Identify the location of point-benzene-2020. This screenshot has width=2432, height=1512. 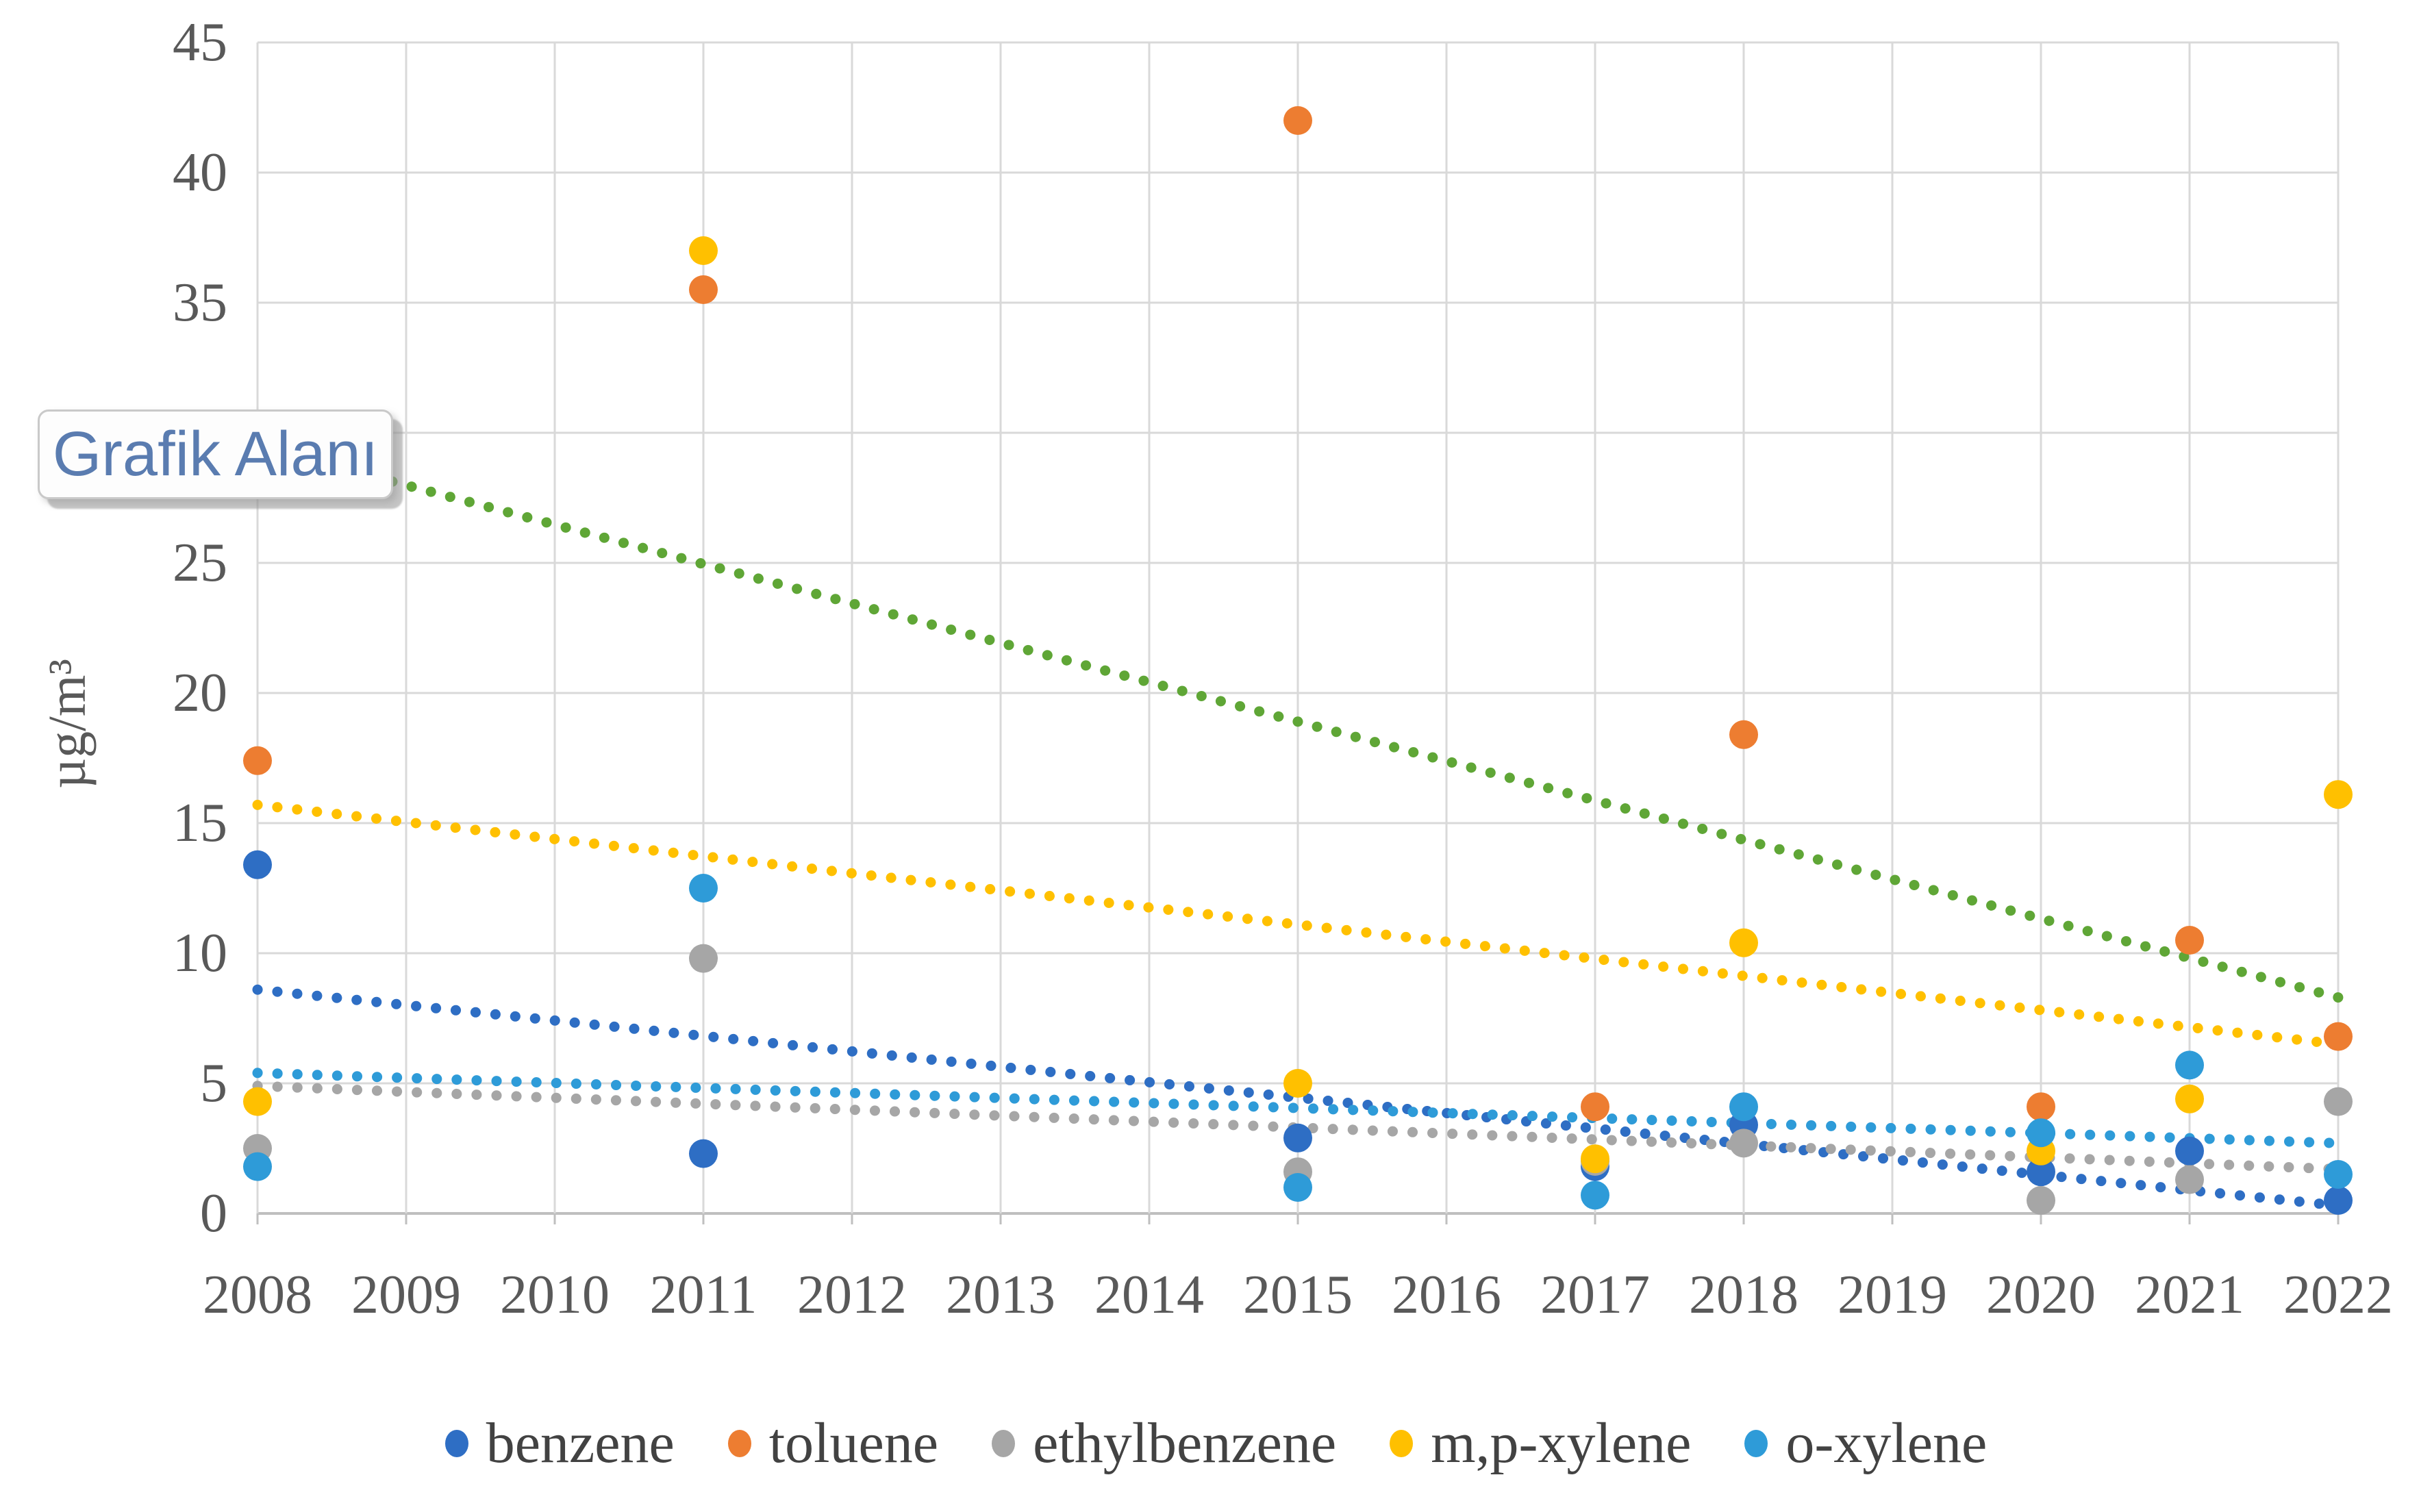
(2041, 1172).